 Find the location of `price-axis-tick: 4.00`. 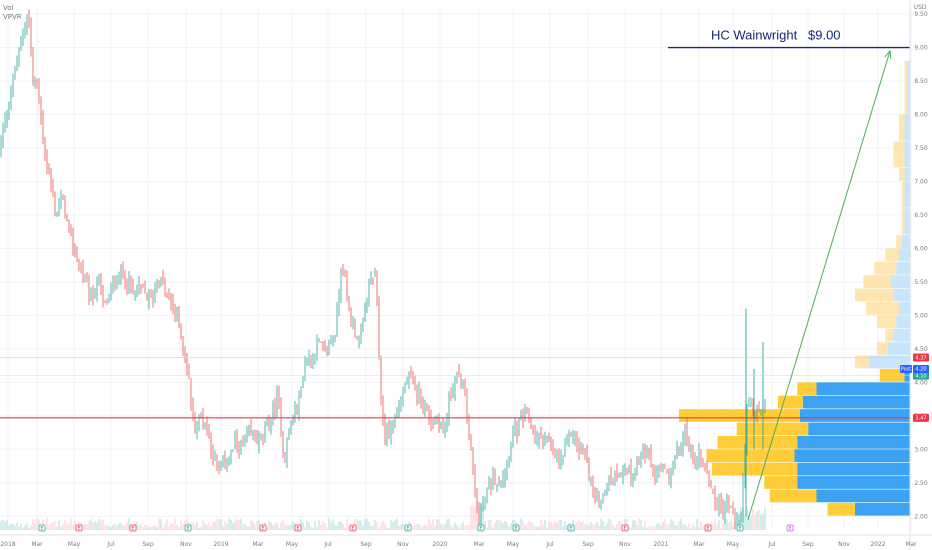

price-axis-tick: 4.00 is located at coordinates (921, 382).